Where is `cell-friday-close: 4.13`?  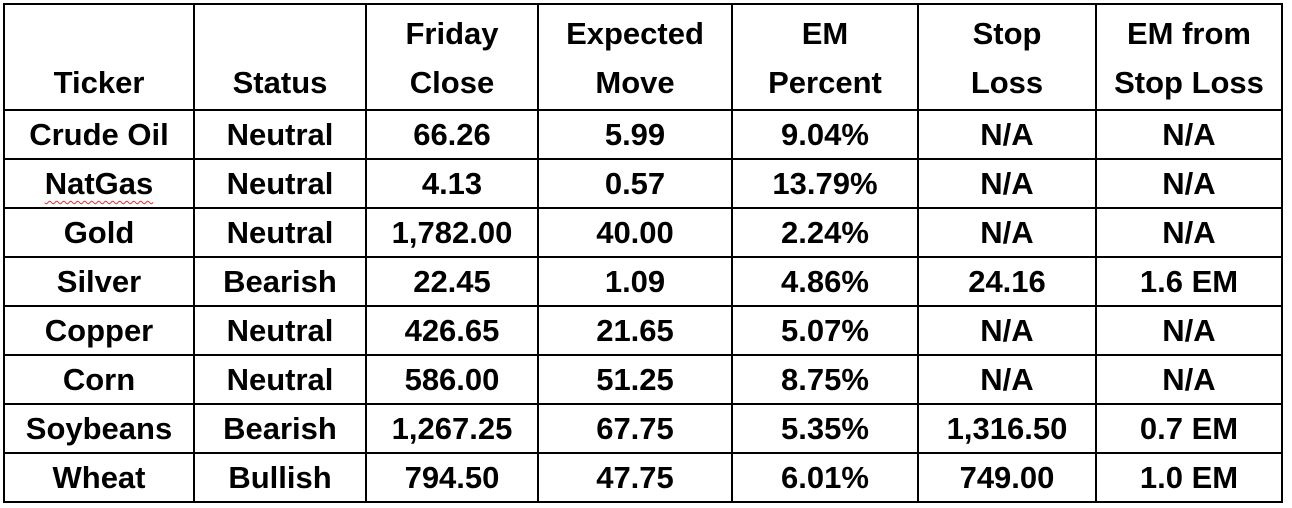
cell-friday-close: 4.13 is located at coordinates (452, 183).